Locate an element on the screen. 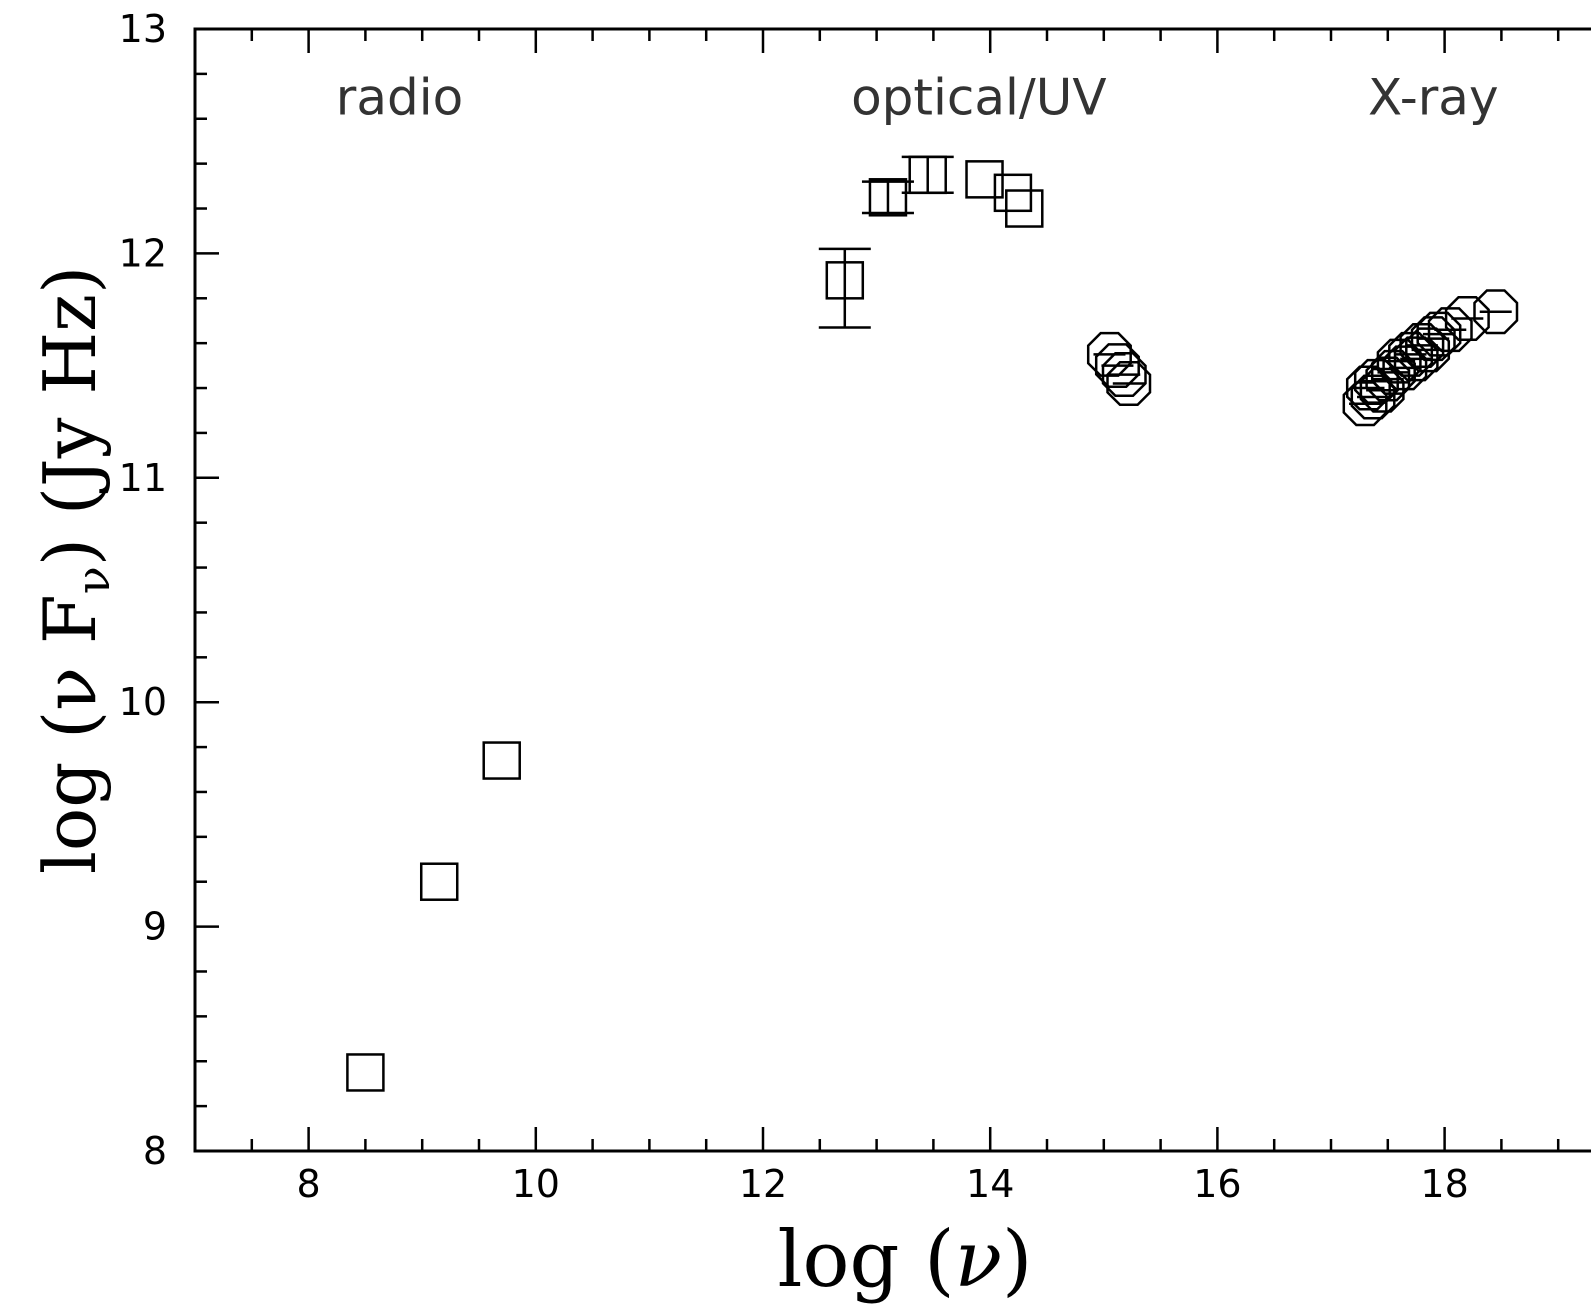 The width and height of the screenshot is (1591, 1314). x-axis-title-suffix: ) is located at coordinates (1017, 1260).